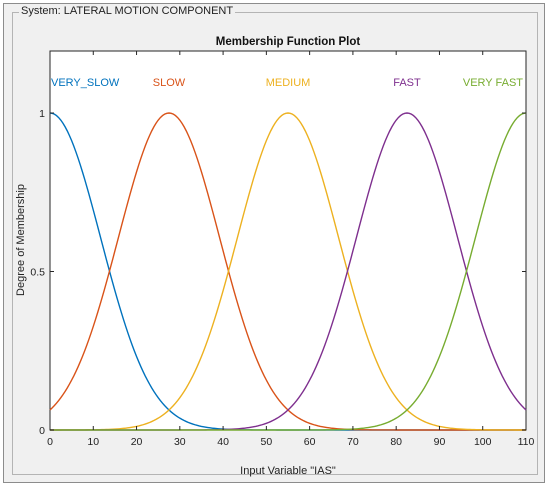 This screenshot has width=550, height=488. Describe the element at coordinates (288, 42) in the screenshot. I see `chart-title: Membership Function Plot` at that location.